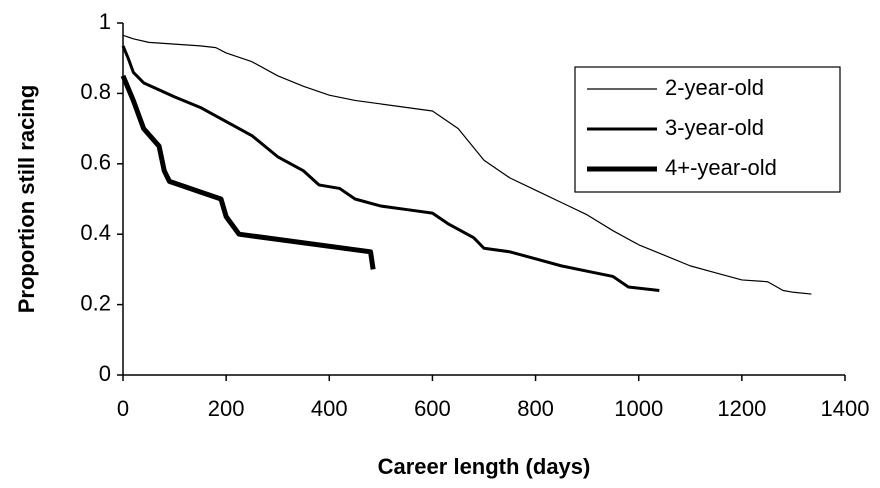 This screenshot has width=880, height=488. Describe the element at coordinates (95, 302) in the screenshot. I see `y-tick-label: 0.2` at that location.